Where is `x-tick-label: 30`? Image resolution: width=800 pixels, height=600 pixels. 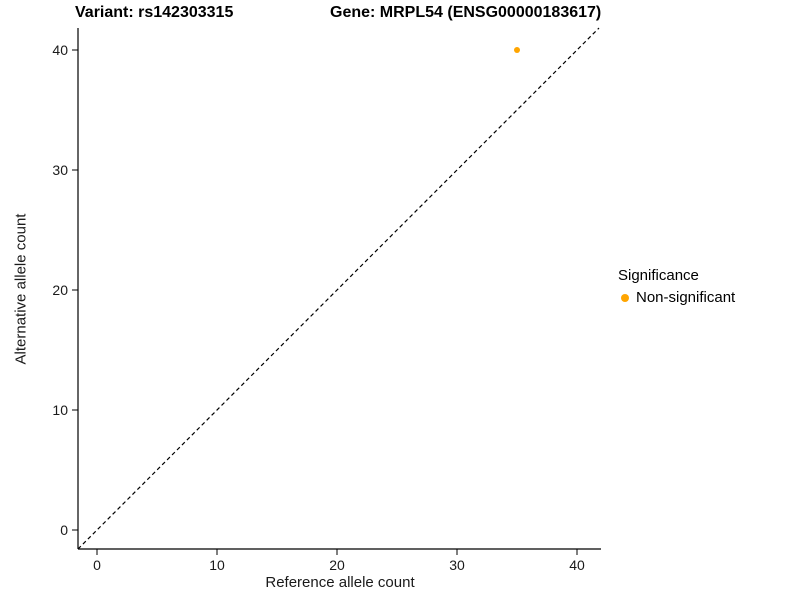 x-tick-label: 30 is located at coordinates (457, 565).